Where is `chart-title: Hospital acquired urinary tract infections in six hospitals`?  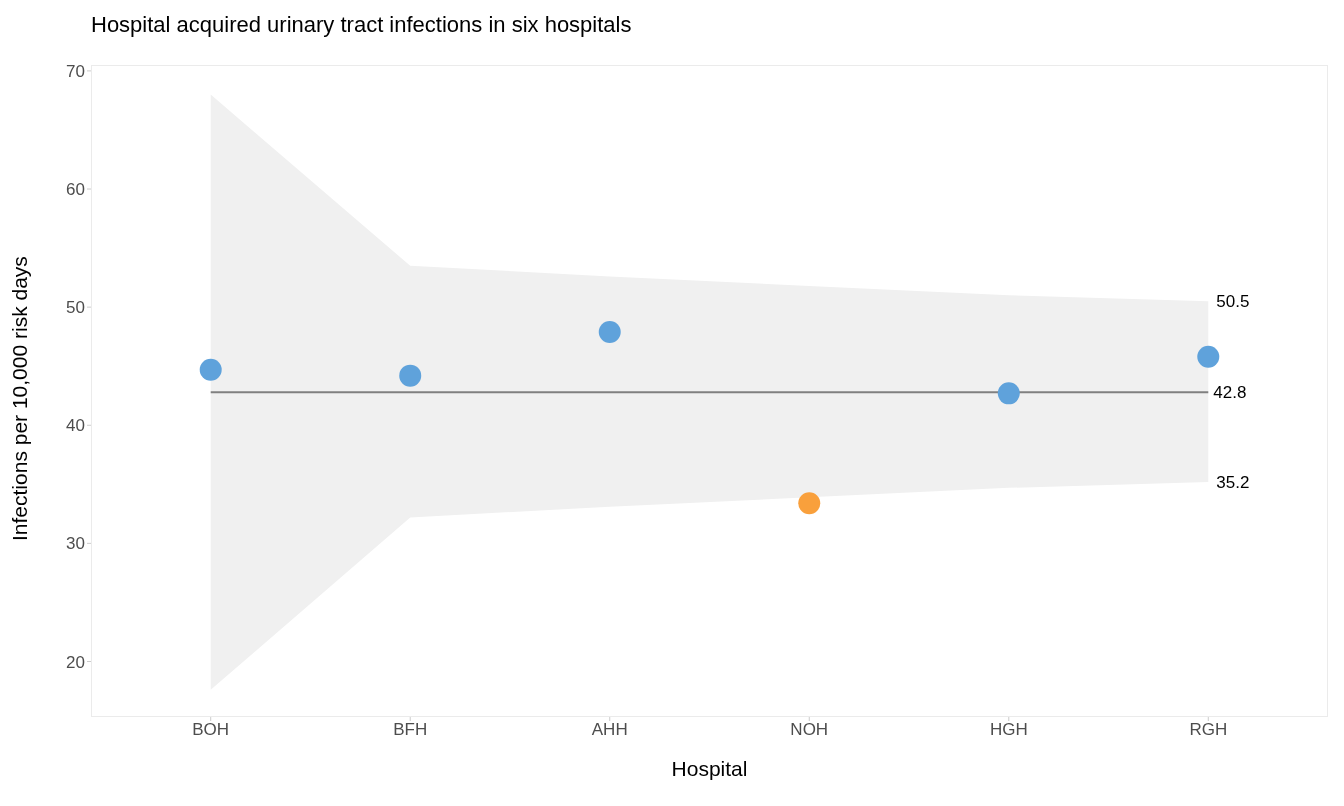 chart-title: Hospital acquired urinary tract infections in six hospitals is located at coordinates (361, 25).